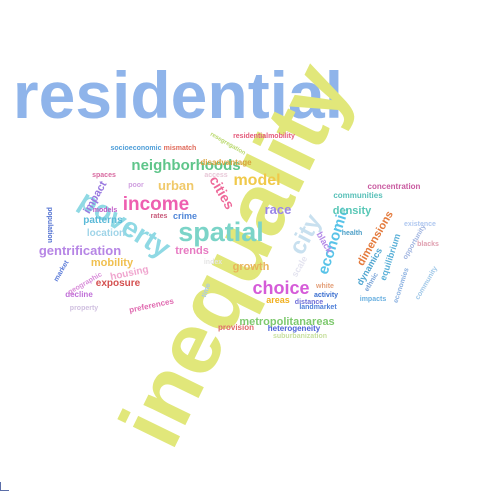  Describe the element at coordinates (318, 307) in the screenshot. I see `word: landmarket` at that location.